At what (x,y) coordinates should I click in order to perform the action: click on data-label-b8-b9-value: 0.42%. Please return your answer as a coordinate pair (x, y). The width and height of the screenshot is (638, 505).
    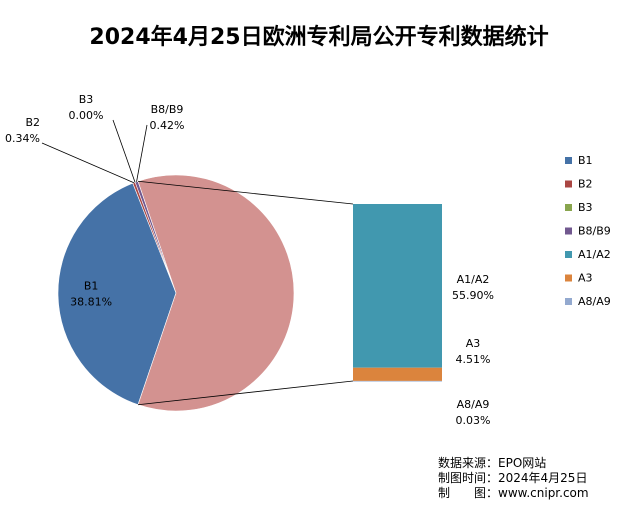
    Looking at the image, I should click on (167, 125).